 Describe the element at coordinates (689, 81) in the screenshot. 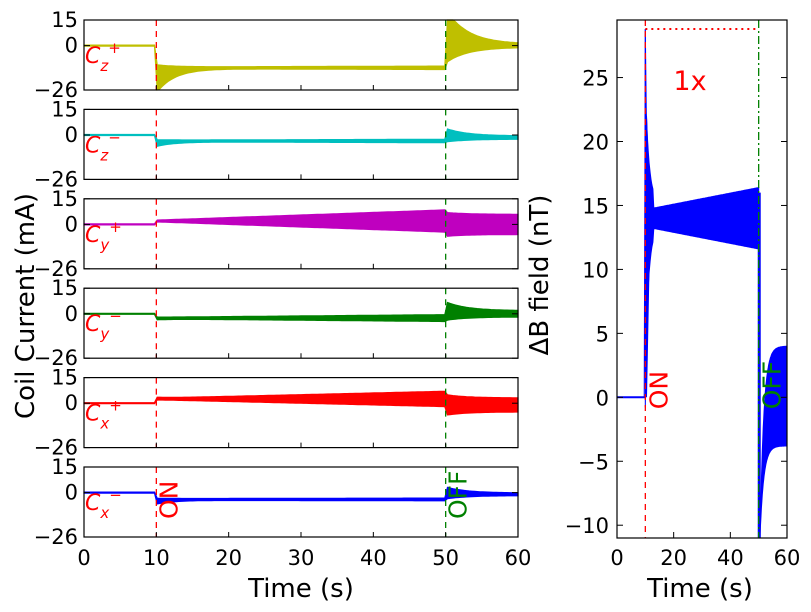

I see `reference-label-1x: 1x` at that location.